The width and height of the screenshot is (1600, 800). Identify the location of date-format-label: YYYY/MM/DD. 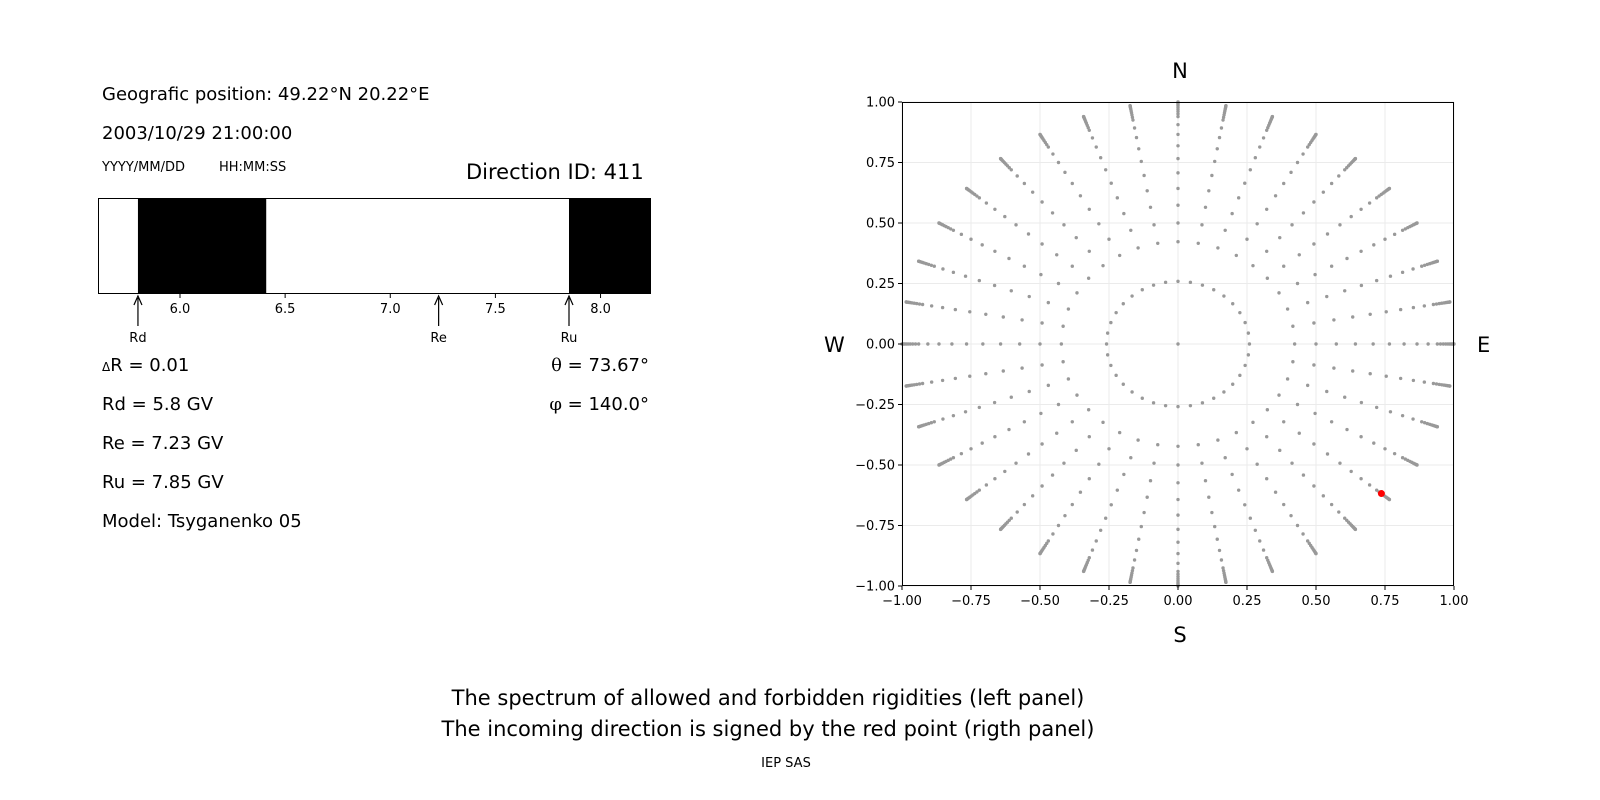
(143, 167).